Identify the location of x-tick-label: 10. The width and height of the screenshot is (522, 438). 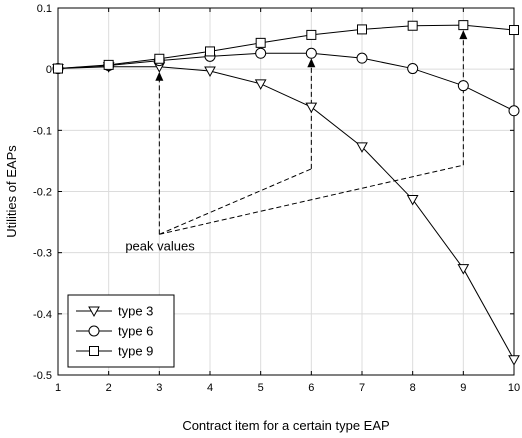
(514, 388).